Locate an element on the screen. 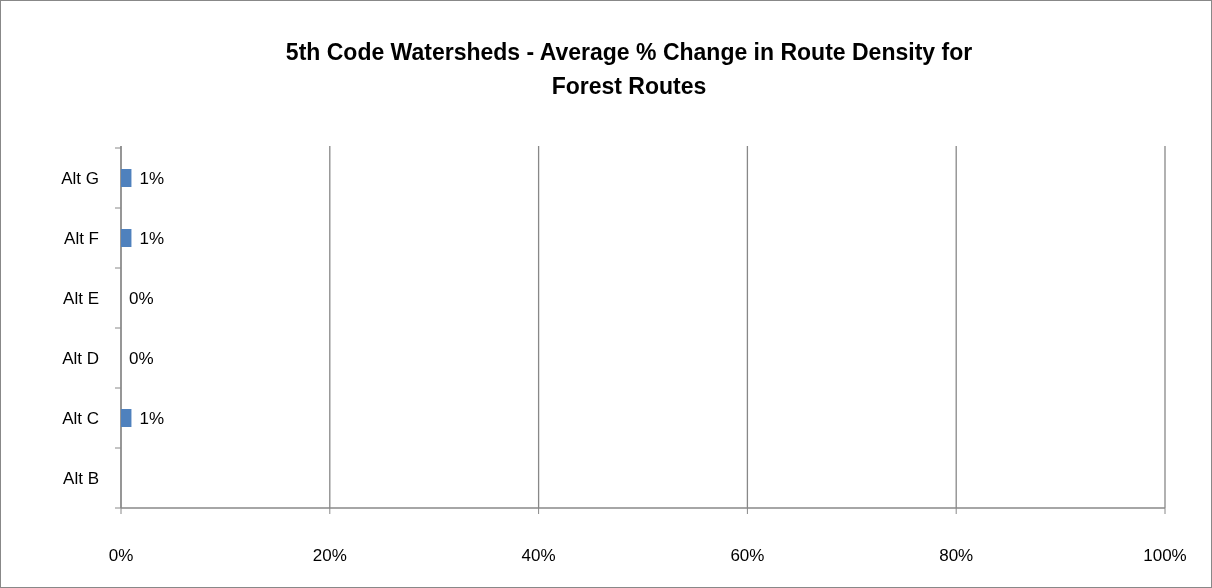 Image resolution: width=1212 pixels, height=588 pixels. y-tick-label: Alt D is located at coordinates (80, 358).